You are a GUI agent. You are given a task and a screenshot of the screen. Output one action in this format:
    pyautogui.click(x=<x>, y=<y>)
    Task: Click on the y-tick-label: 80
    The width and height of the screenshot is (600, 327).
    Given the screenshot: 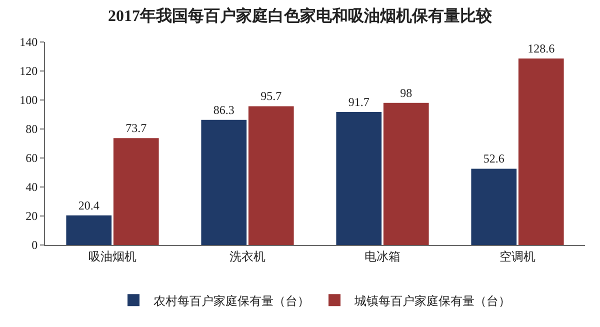 What is the action you would take?
    pyautogui.click(x=32, y=129)
    